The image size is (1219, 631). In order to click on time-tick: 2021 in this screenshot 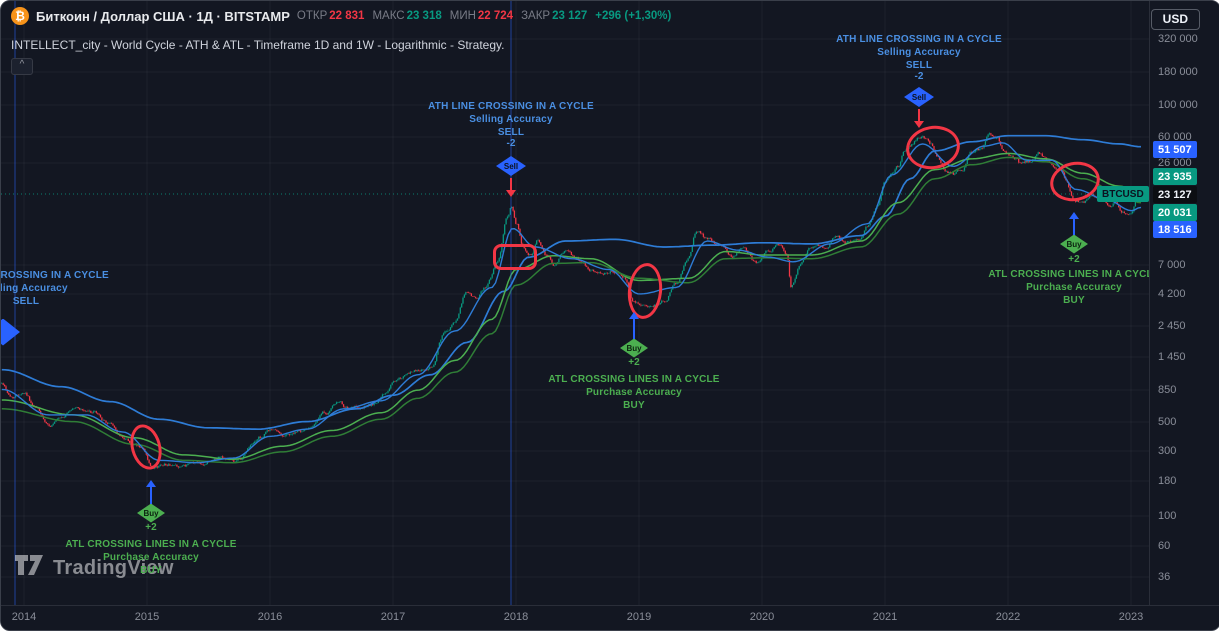, I will do `click(885, 617)`.